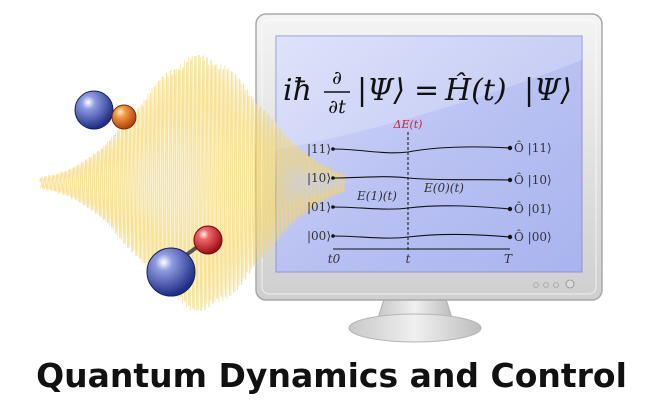  I want to click on equation-hamiltonian: Ĥ(t), so click(475, 90).